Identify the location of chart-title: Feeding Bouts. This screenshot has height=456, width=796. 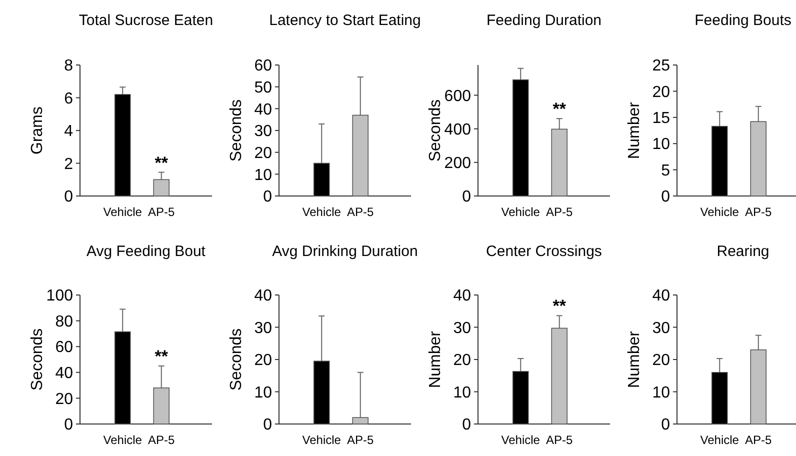
(743, 20).